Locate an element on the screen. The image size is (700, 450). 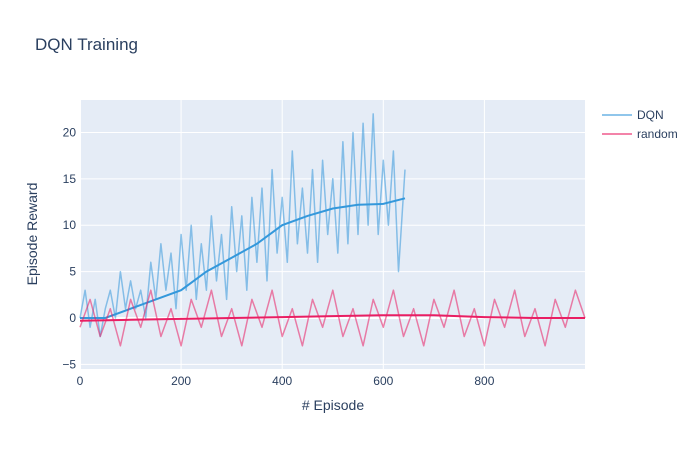
y-tick-label: 20 is located at coordinates (70, 132).